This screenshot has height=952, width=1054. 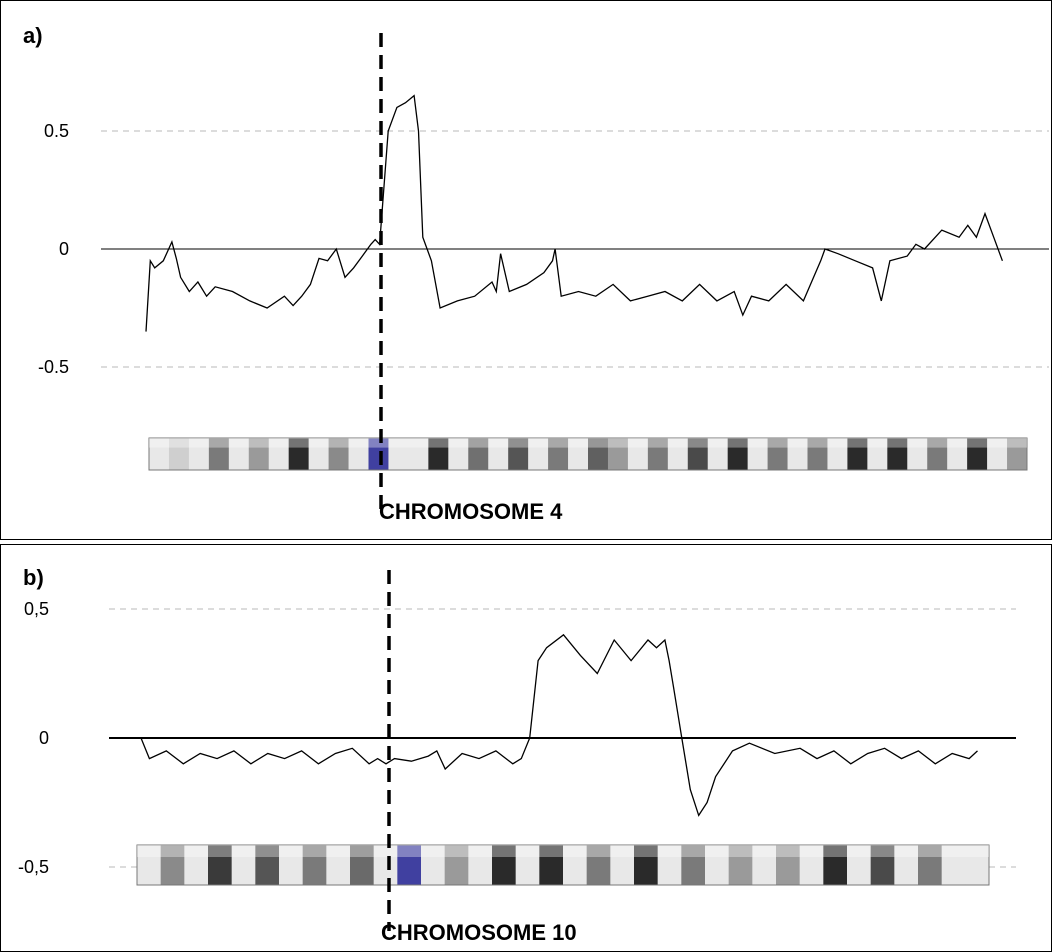 I want to click on panel-b-label: b), so click(x=33, y=577).